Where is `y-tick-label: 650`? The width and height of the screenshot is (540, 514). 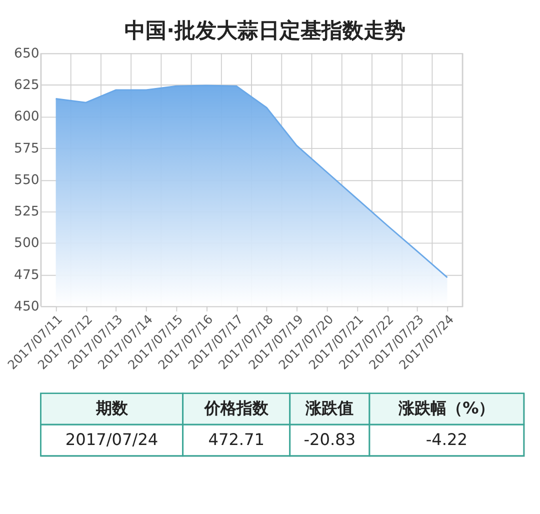
y-tick-label: 650 is located at coordinates (27, 54).